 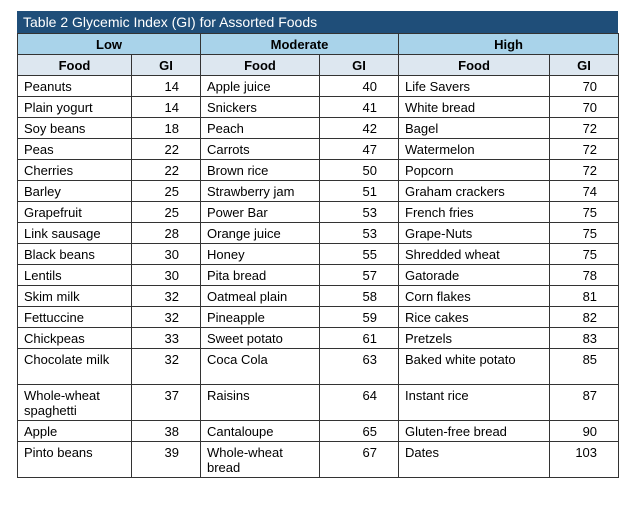 I want to click on cell-high-gi: 103, so click(x=584, y=459).